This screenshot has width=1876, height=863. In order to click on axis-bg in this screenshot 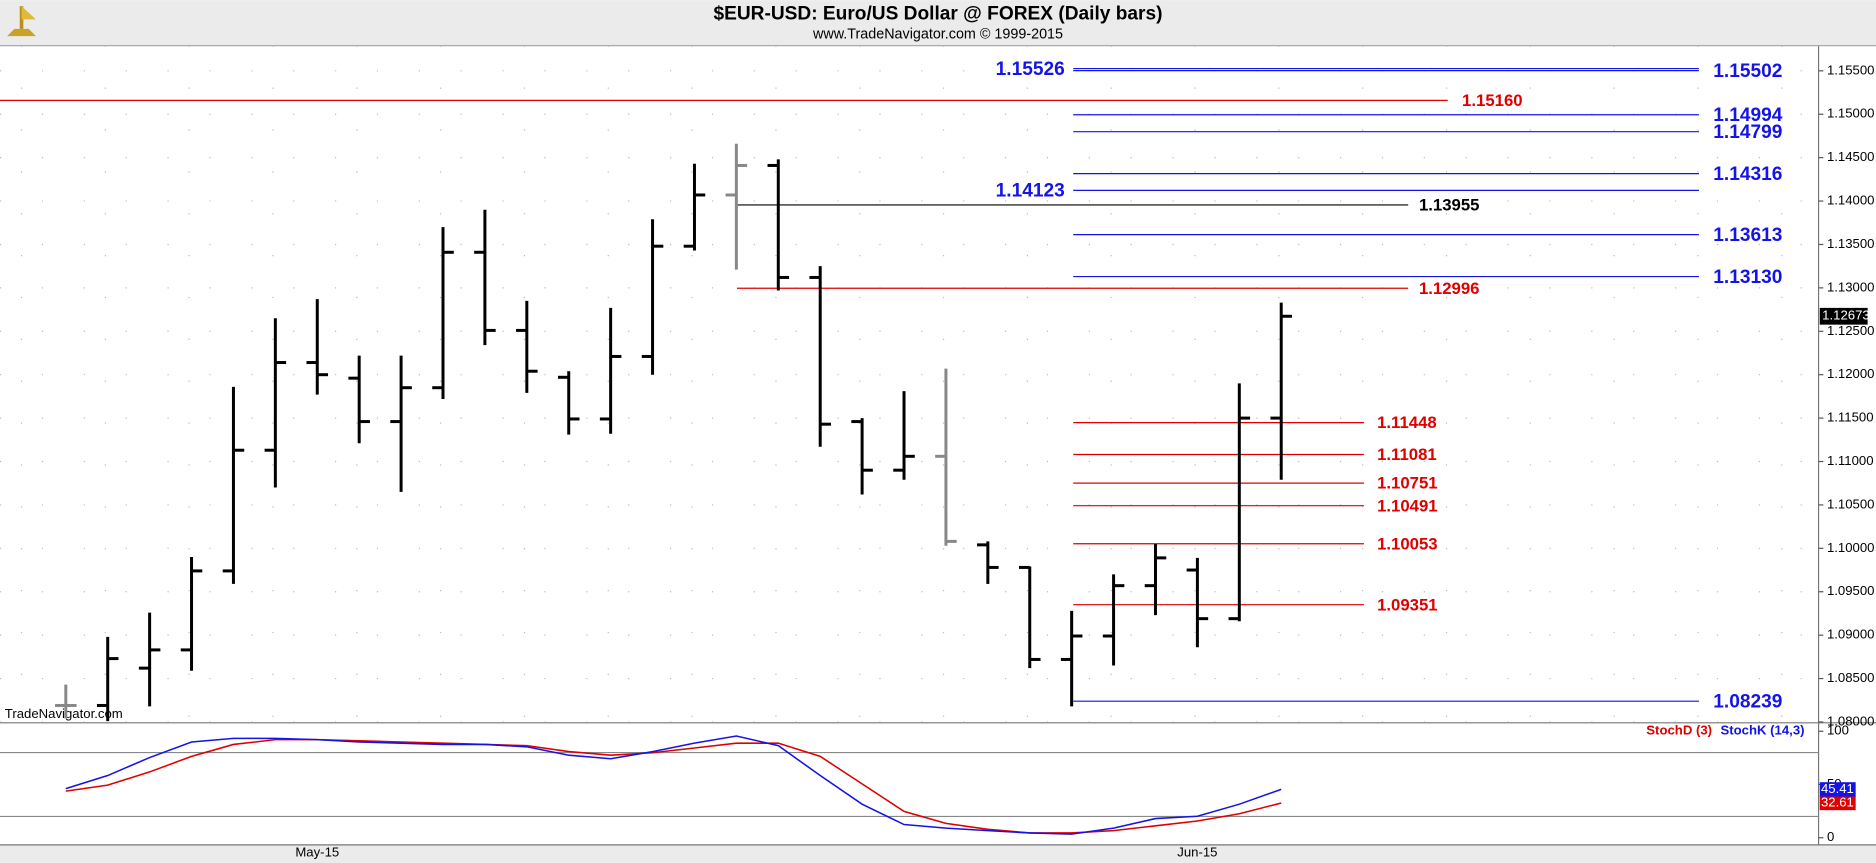, I will do `click(1847, 445)`.